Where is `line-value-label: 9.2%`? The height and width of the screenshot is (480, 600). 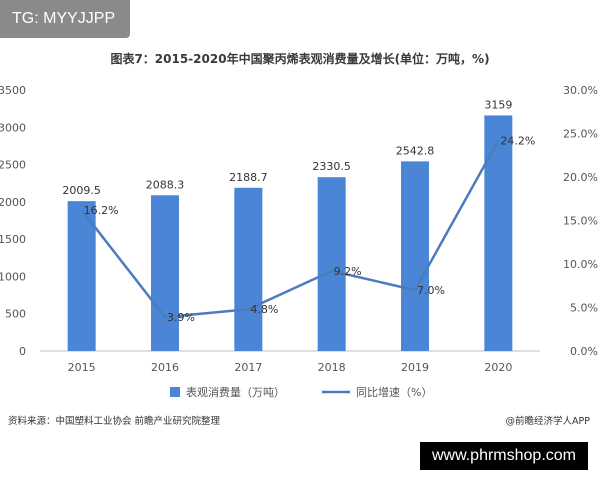
line-value-label: 9.2% is located at coordinates (348, 271).